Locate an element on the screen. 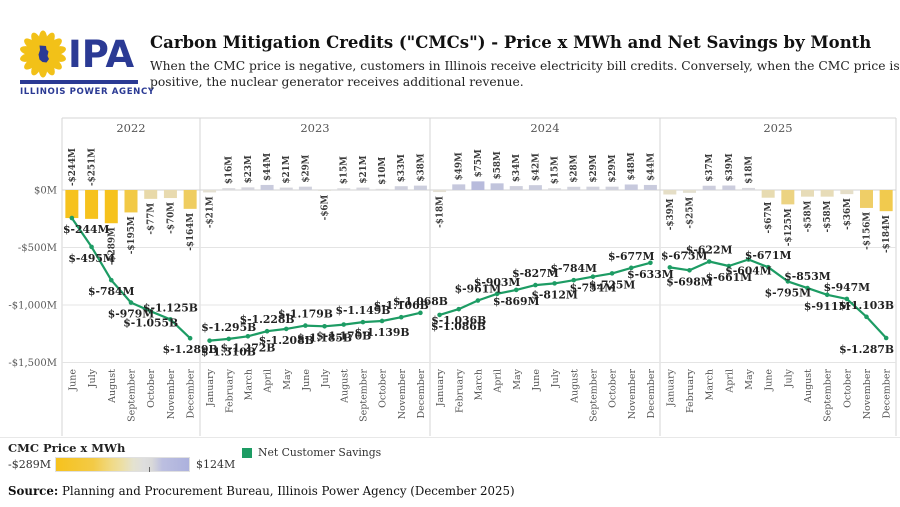 The width and height of the screenshot is (900, 507). line-point-2023-March is located at coordinates (248, 336).